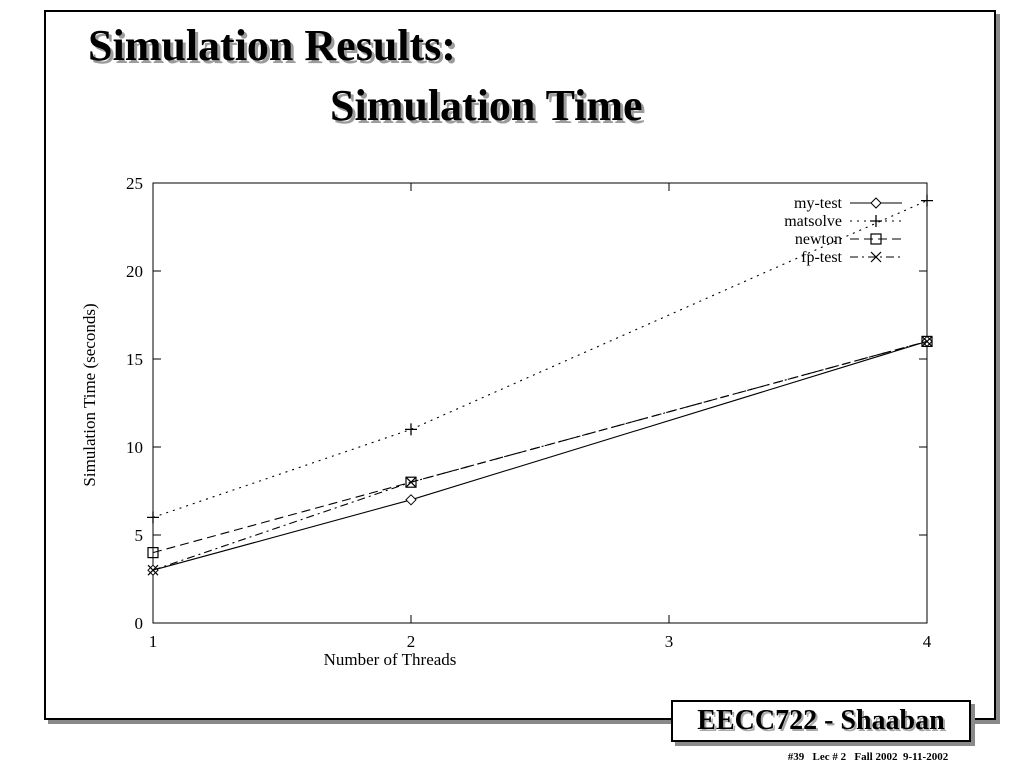  I want to click on legend-label-newton: newton, so click(818, 239).